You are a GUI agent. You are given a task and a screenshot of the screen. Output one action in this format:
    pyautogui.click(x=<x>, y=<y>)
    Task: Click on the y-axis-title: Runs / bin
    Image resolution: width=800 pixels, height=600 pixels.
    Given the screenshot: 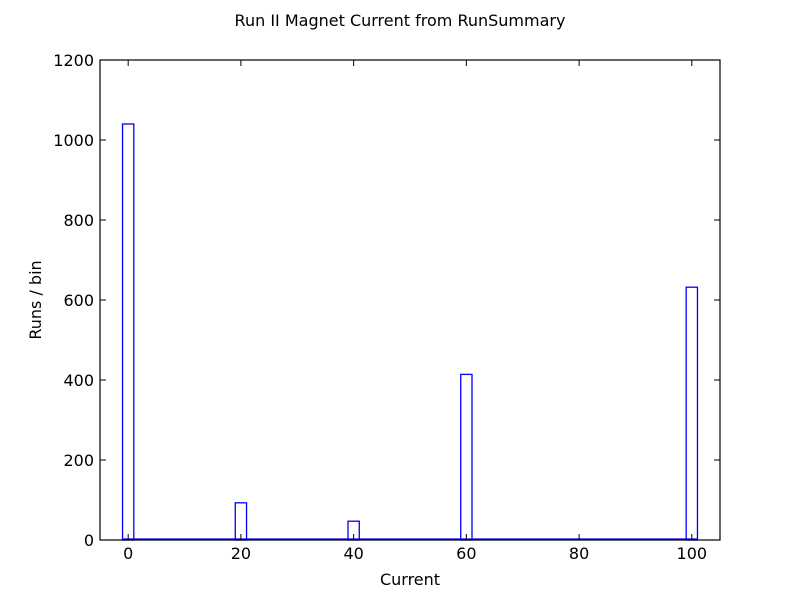 What is the action you would take?
    pyautogui.click(x=35, y=299)
    